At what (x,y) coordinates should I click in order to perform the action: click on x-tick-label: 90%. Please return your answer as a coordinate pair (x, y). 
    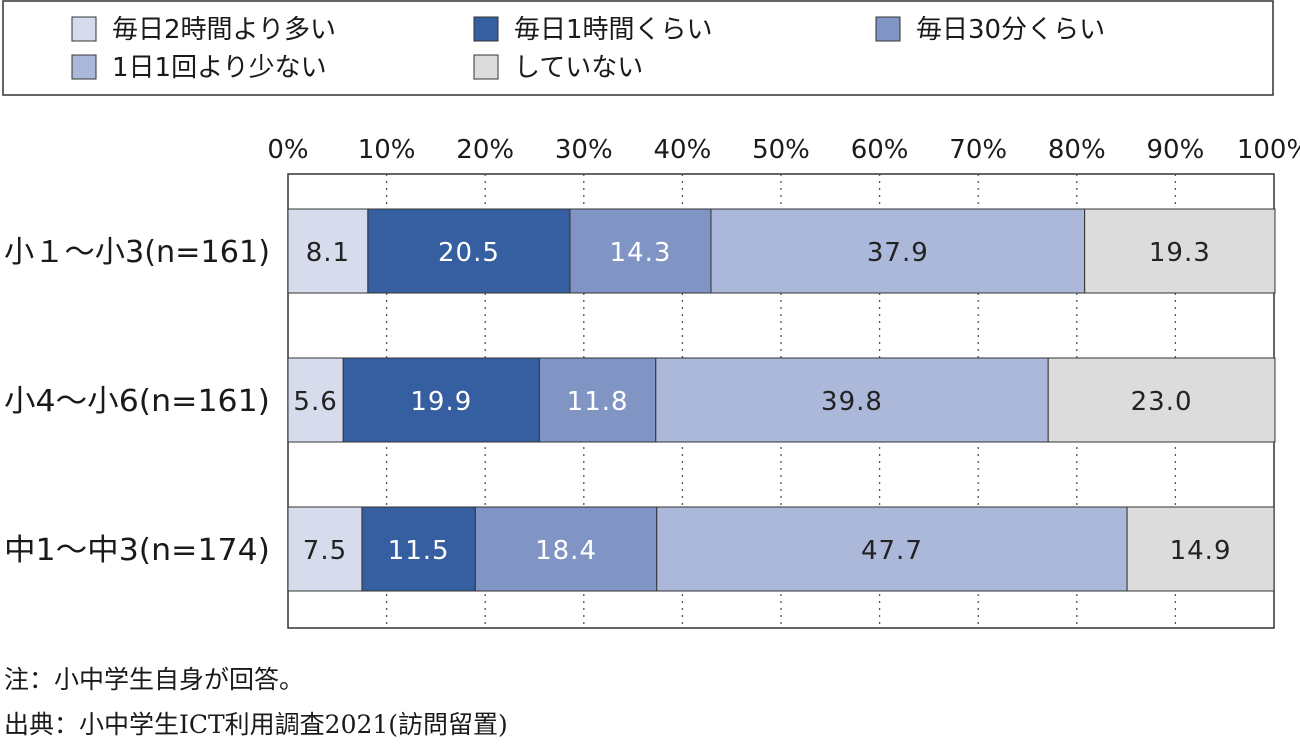
    Looking at the image, I should click on (1176, 150).